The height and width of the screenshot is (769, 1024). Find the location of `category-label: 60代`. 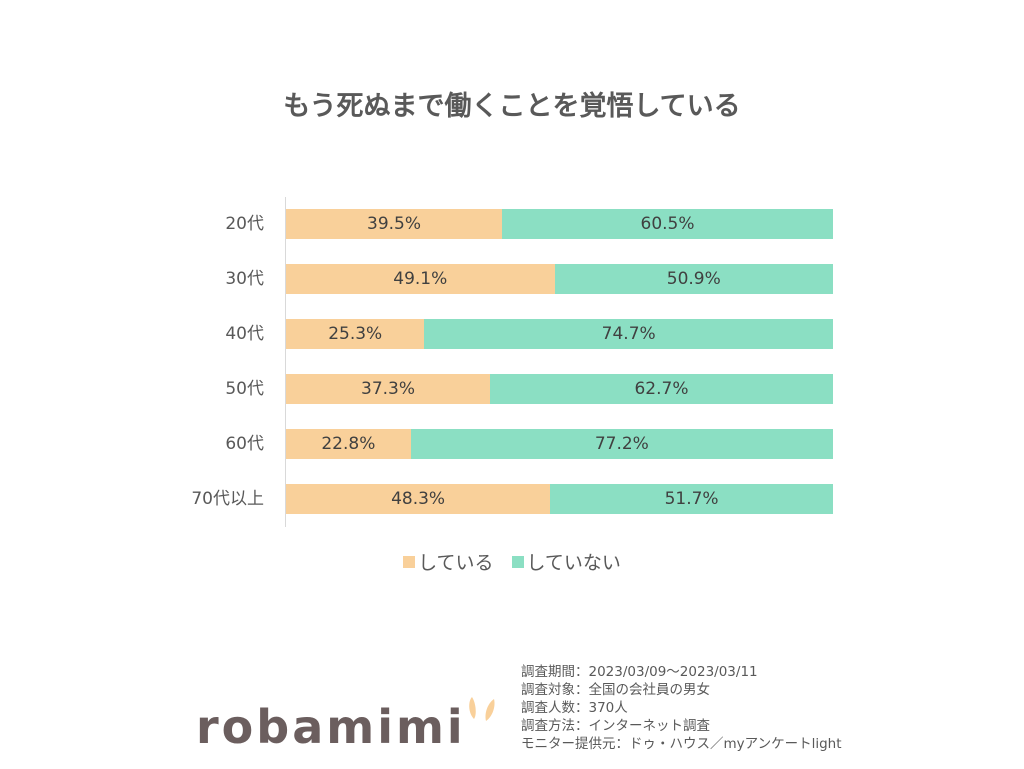

category-label: 60代 is located at coordinates (244, 444).